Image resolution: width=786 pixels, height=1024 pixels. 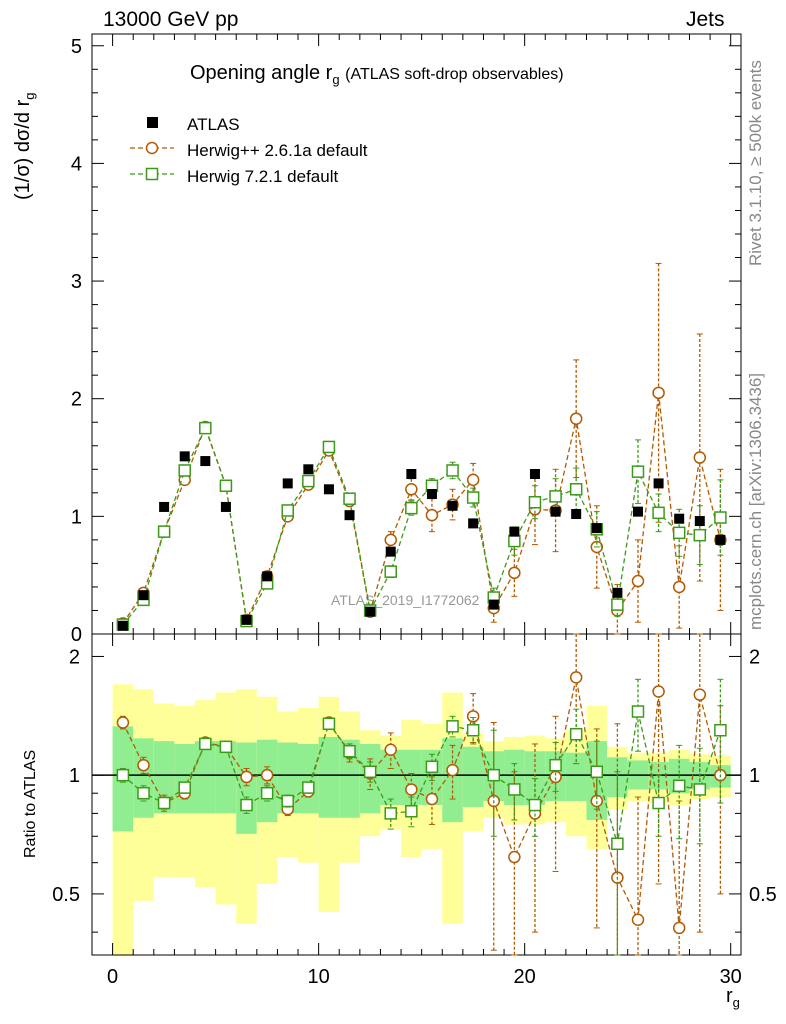 I want to click on ratio-tick-label: 2, so click(x=74, y=657).